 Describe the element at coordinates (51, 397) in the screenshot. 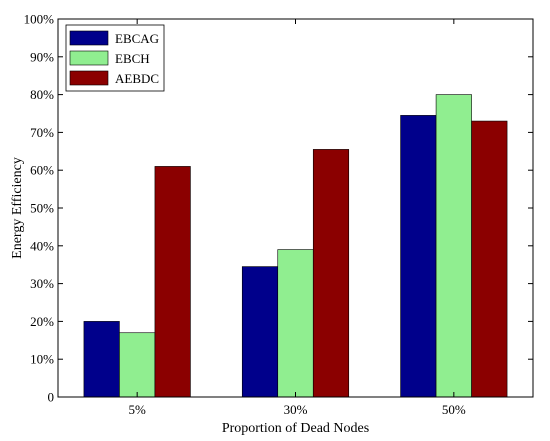

I see `y-tick-label: 0` at that location.